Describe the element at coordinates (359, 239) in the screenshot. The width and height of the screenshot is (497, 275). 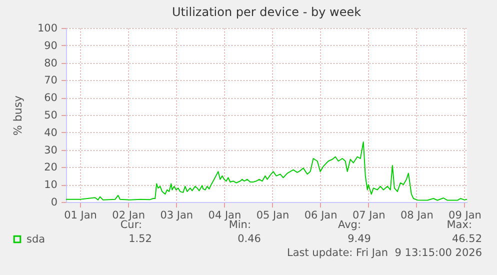
I see `text: 9.49` at that location.